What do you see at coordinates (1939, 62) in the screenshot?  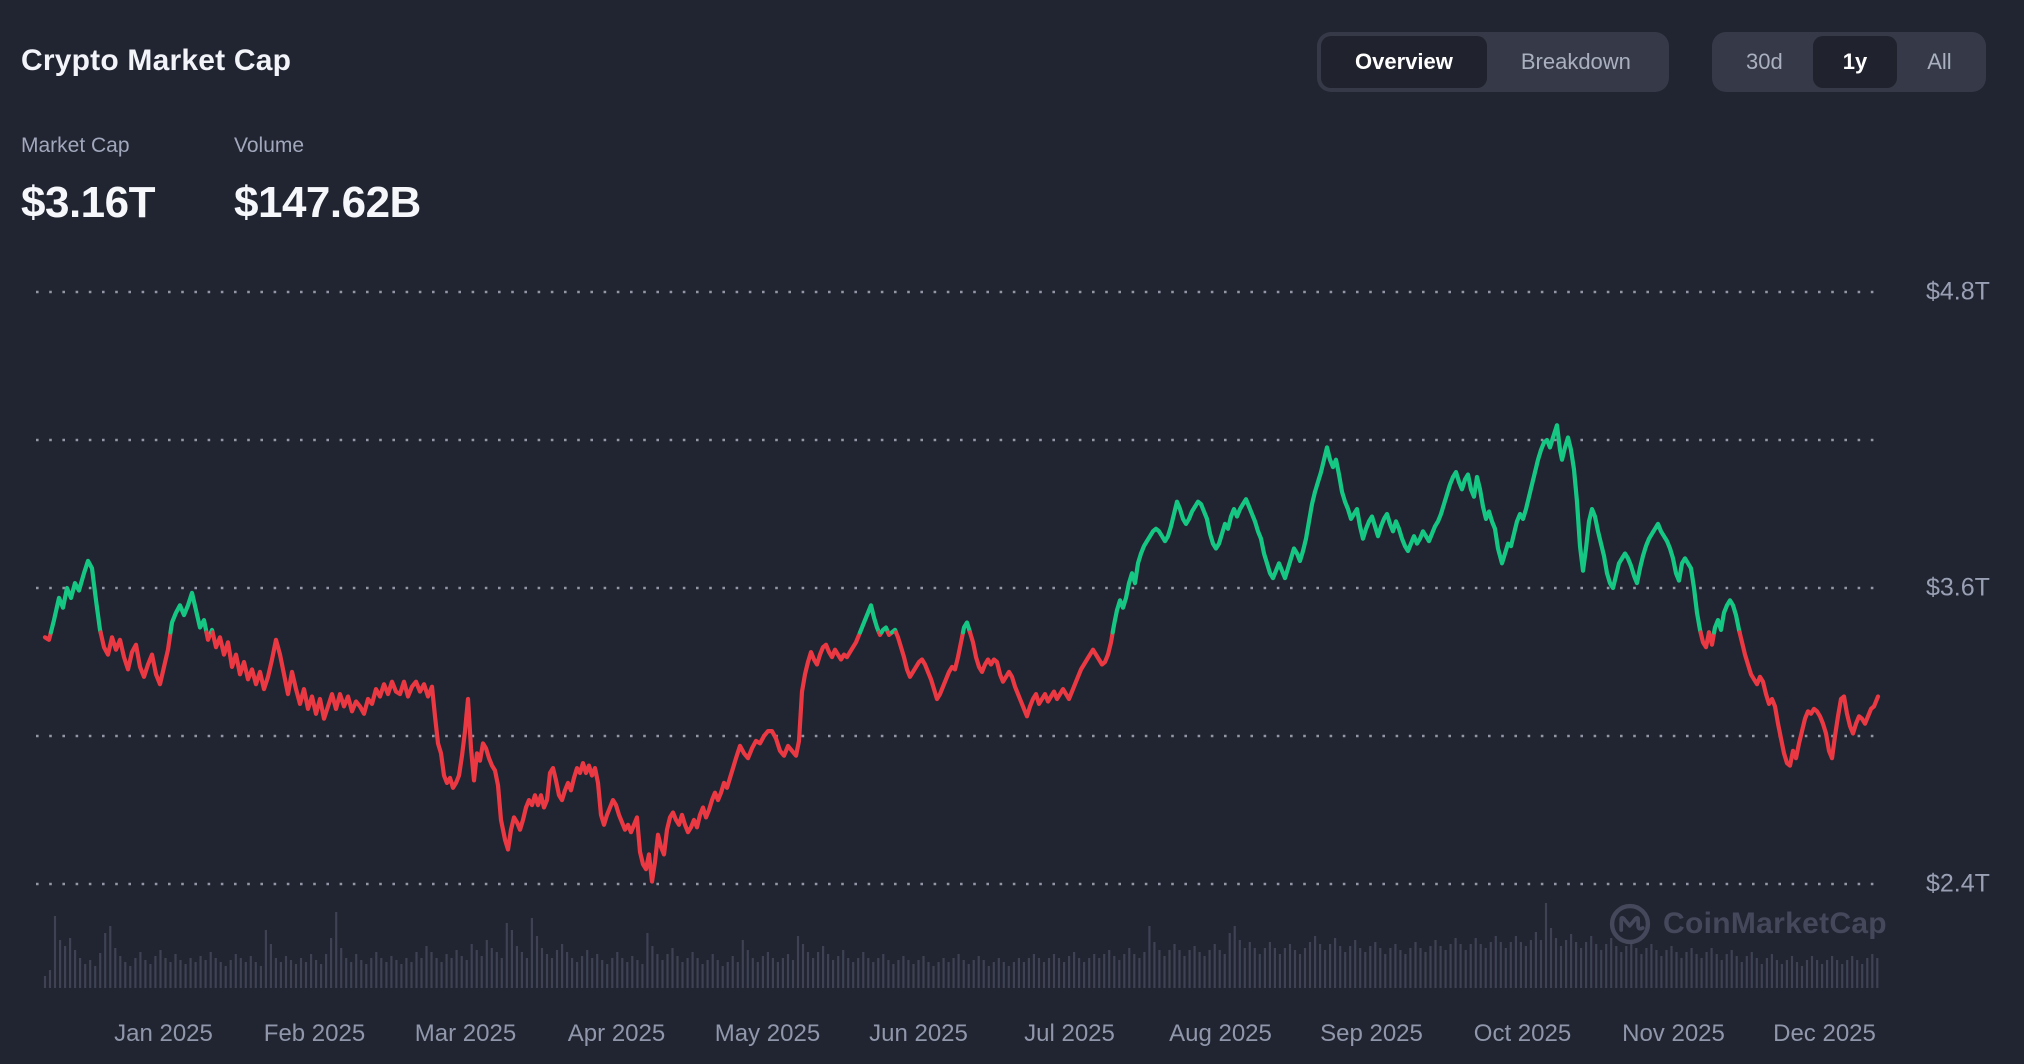 I see `range-all-button: All` at bounding box center [1939, 62].